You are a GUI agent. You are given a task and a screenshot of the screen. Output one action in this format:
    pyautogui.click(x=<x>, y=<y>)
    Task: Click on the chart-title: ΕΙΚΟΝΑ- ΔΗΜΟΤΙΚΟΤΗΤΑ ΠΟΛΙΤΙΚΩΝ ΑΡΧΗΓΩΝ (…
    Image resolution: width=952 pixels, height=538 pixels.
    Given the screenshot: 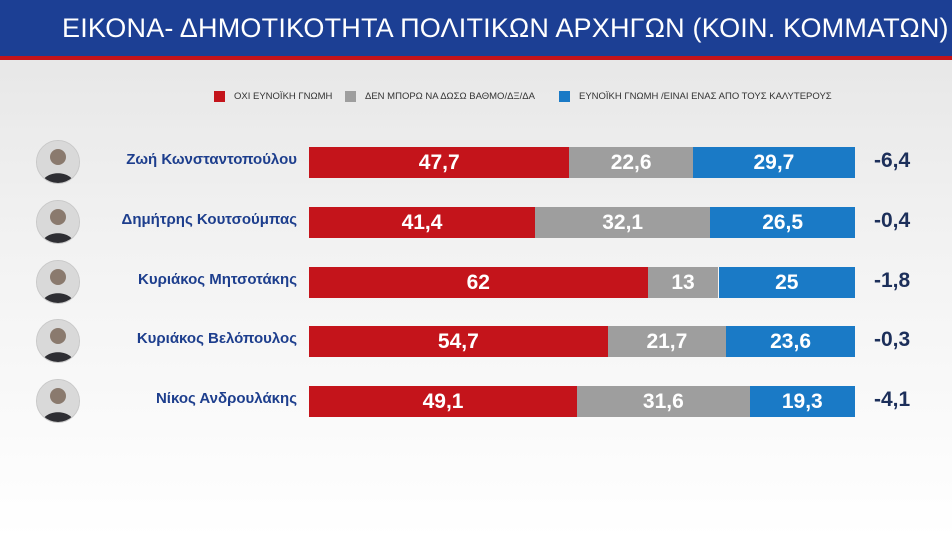 What is the action you would take?
    pyautogui.click(x=505, y=28)
    